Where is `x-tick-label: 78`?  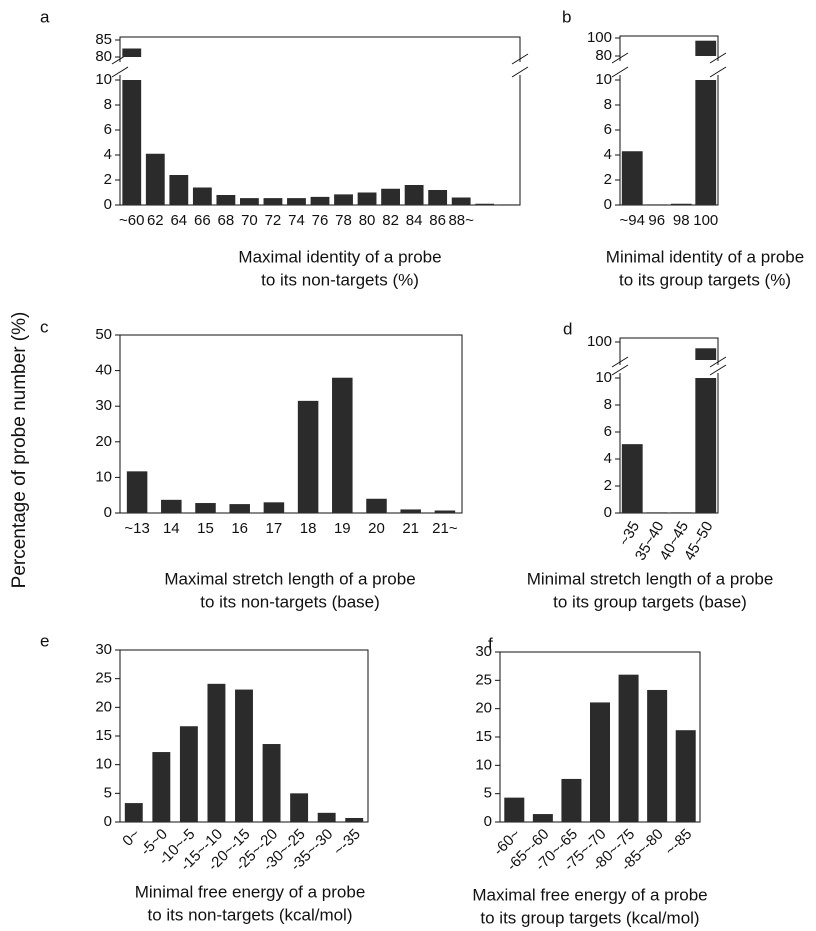
x-tick-label: 78 is located at coordinates (343, 220).